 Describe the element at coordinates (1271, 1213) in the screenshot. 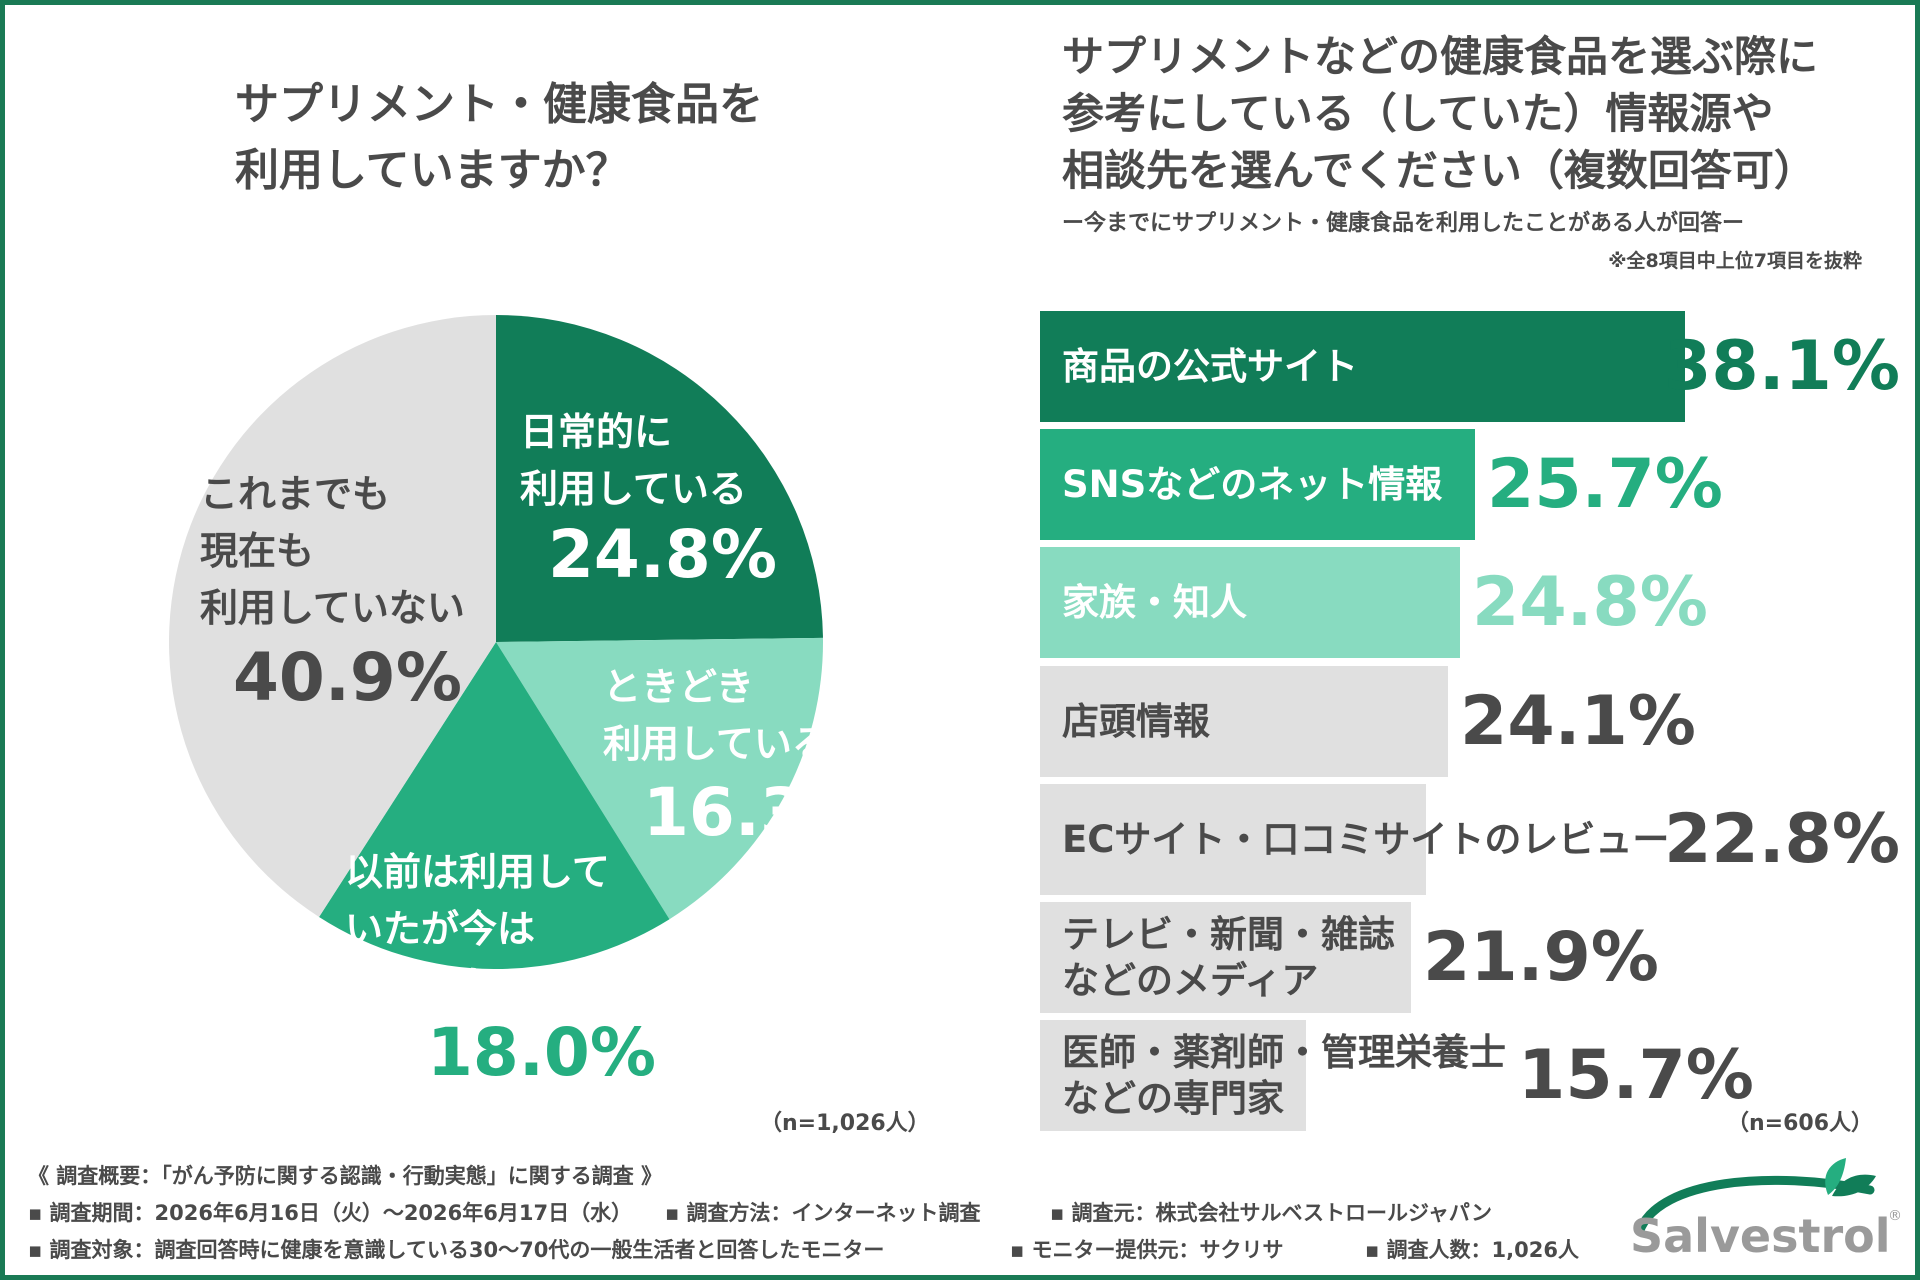

I see `footer-source: ▪ 調査元：株式会社サルベストロールジャパン` at that location.